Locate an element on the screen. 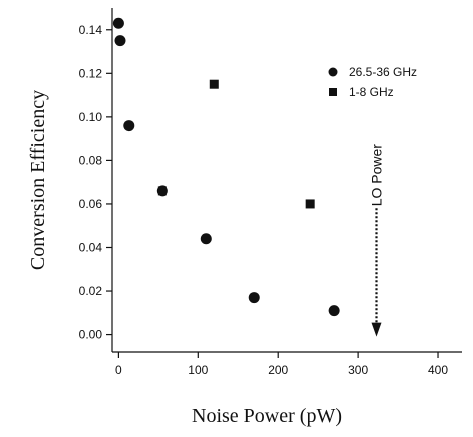 The width and height of the screenshot is (473, 437). y-tick-label: 0.04 is located at coordinates (91, 247).